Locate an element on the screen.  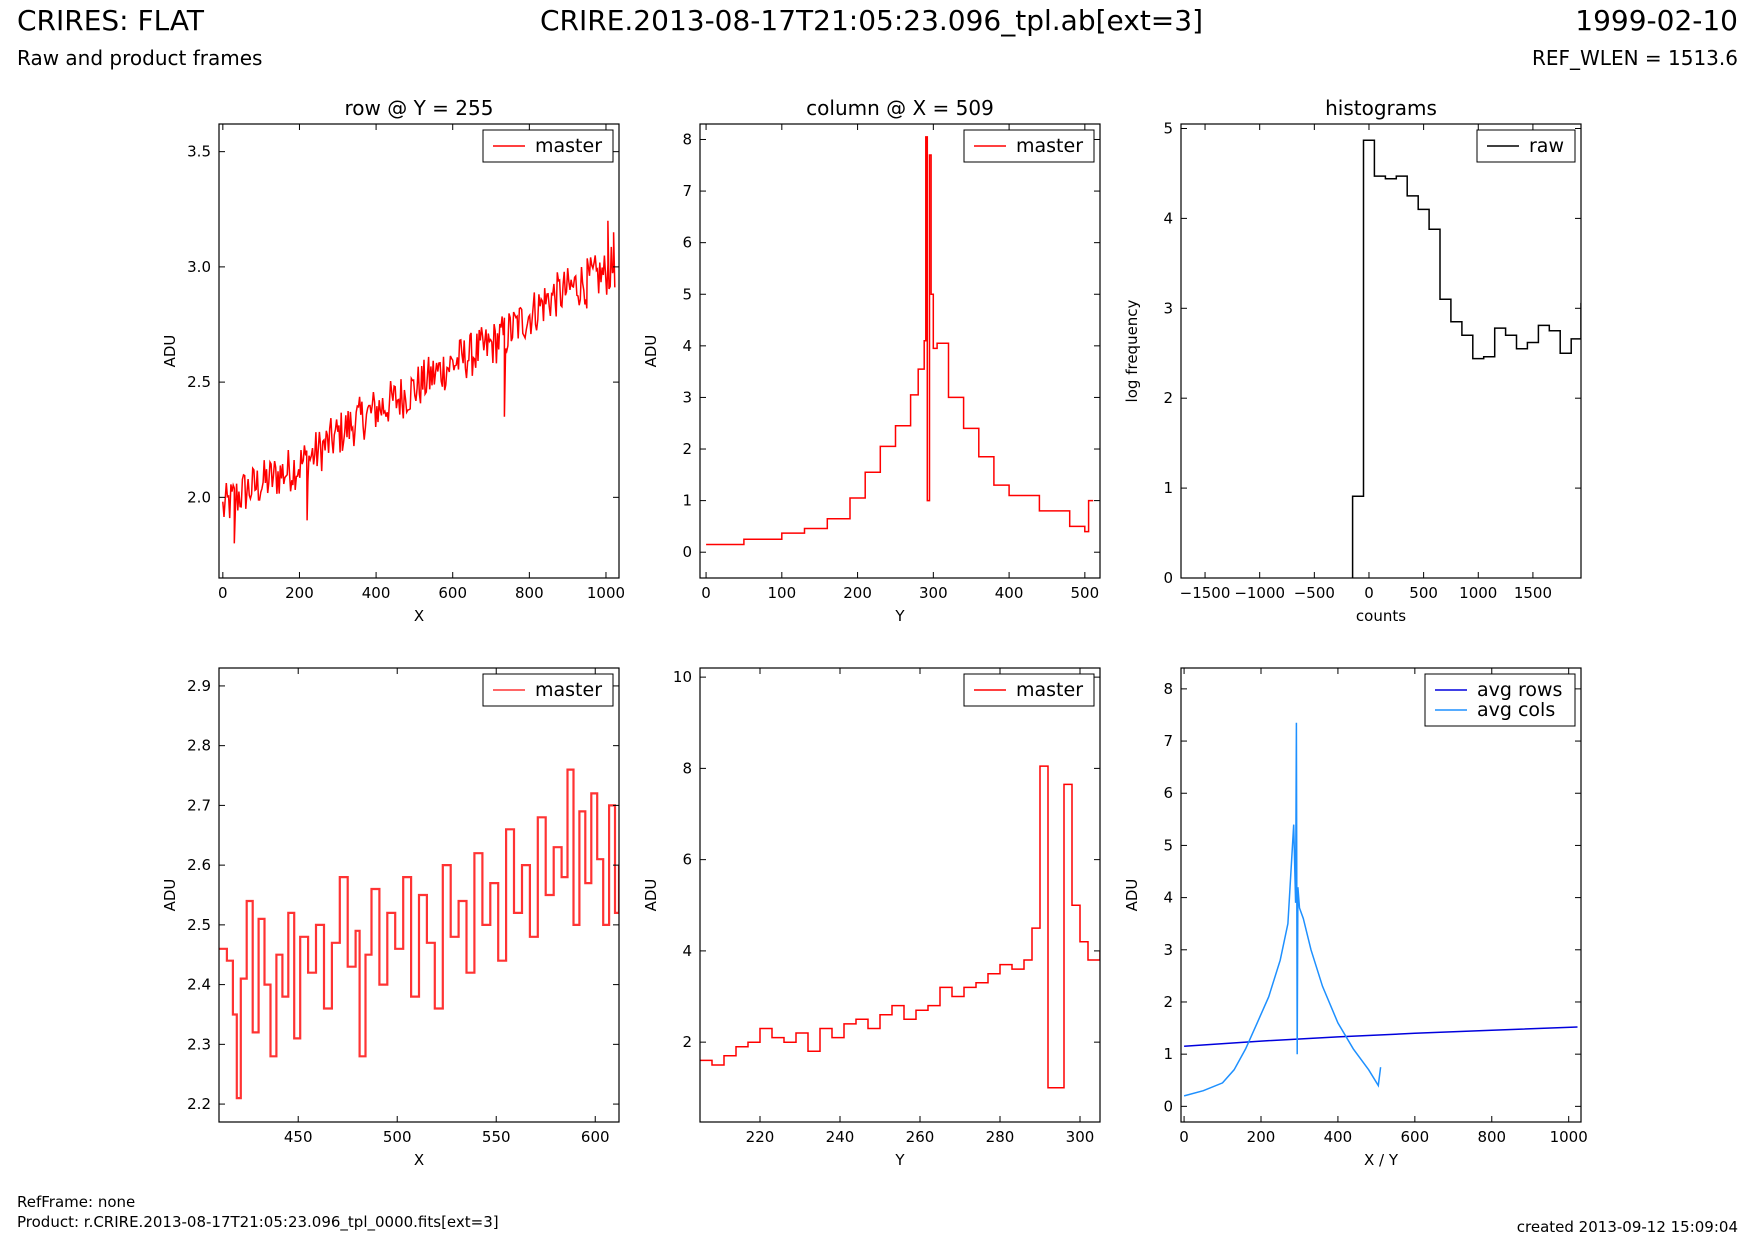
x-tick-label: 260 is located at coordinates (920, 1137).